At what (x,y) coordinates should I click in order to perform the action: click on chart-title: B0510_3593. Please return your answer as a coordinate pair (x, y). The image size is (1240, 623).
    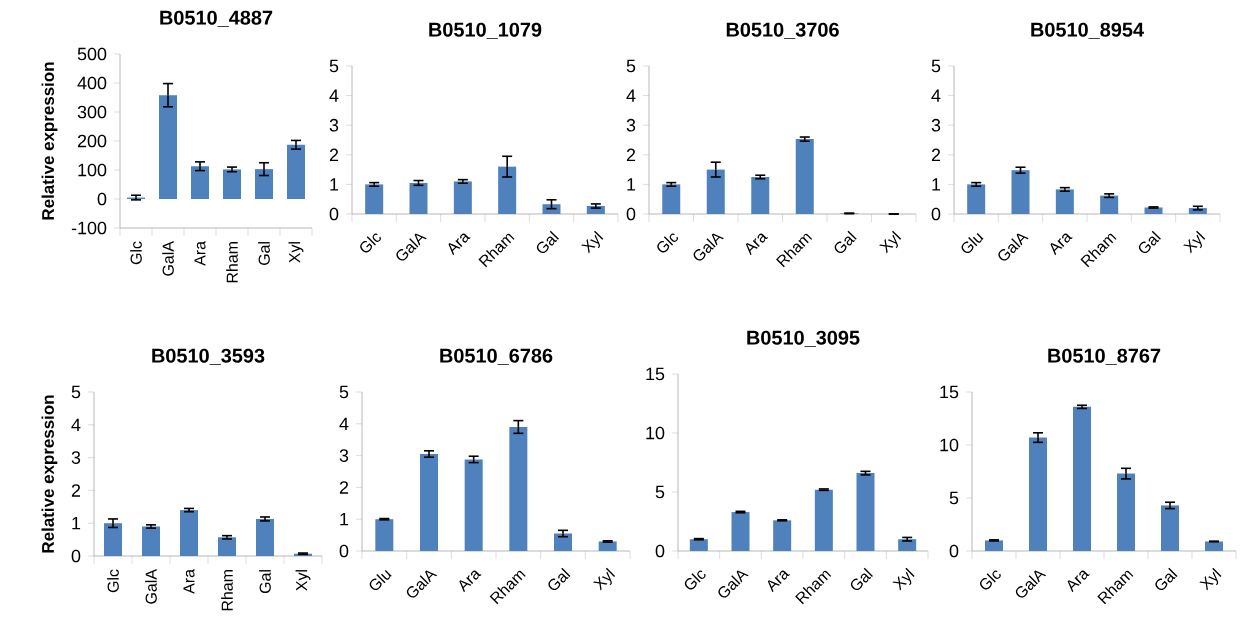
    Looking at the image, I should click on (208, 357).